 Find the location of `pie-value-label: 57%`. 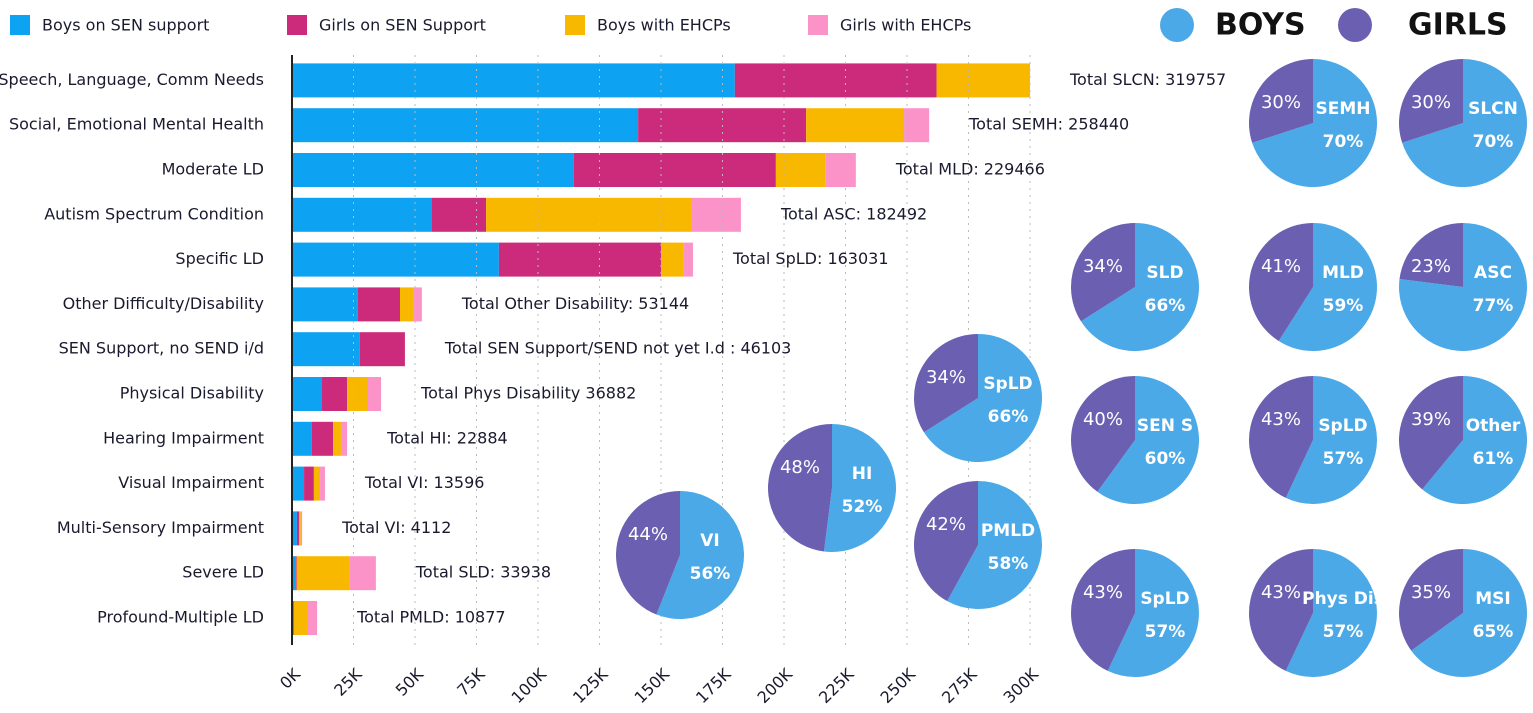

pie-value-label: 57% is located at coordinates (1343, 459).